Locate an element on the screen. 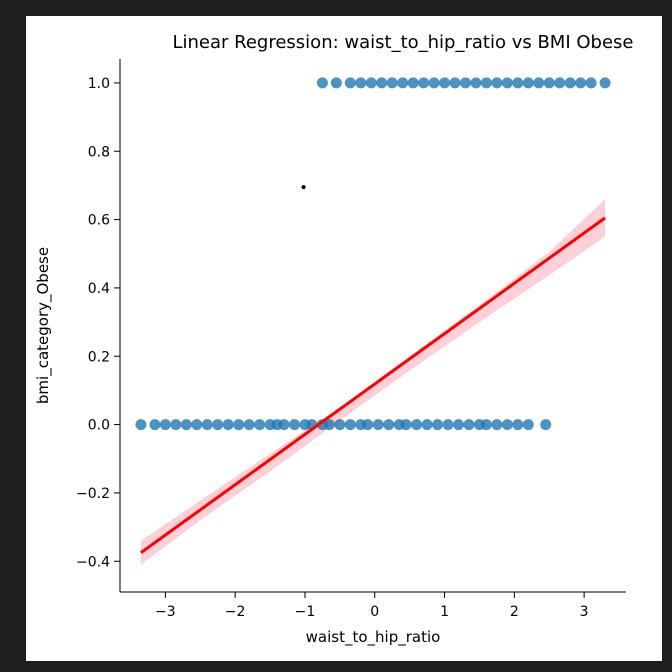 The image size is (672, 672). y-tick-label: −0.4 is located at coordinates (93, 562).